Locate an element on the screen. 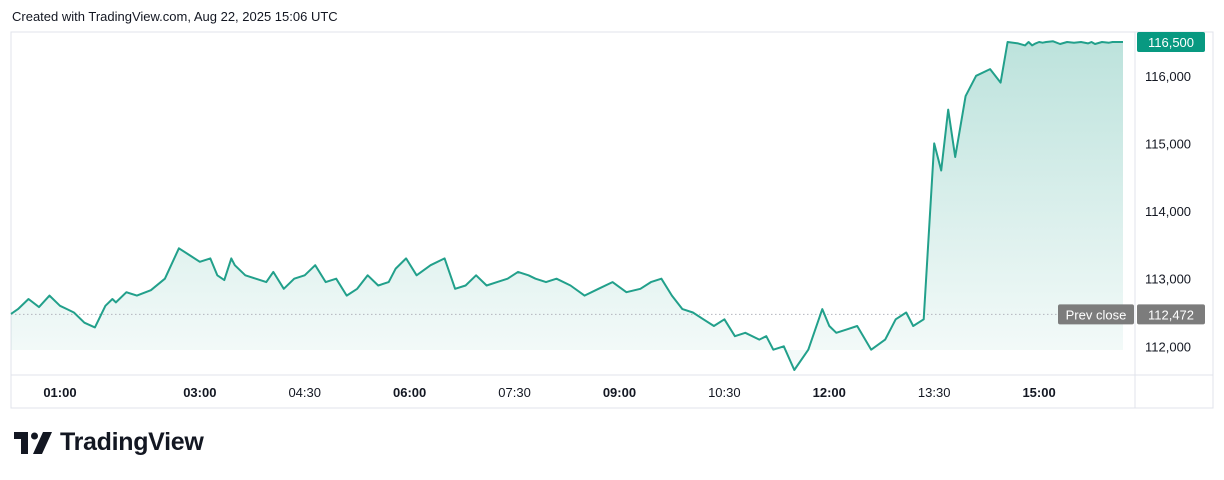 The image size is (1224, 480). tradingview-brand: TradingView is located at coordinates (109, 442).